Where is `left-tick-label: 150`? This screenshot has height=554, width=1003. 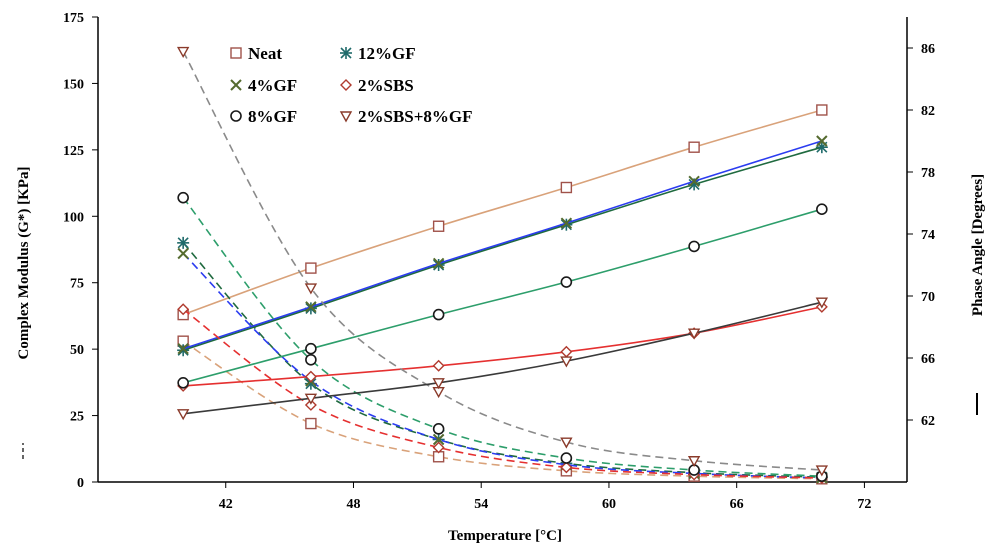 left-tick-label: 150 is located at coordinates (73, 84).